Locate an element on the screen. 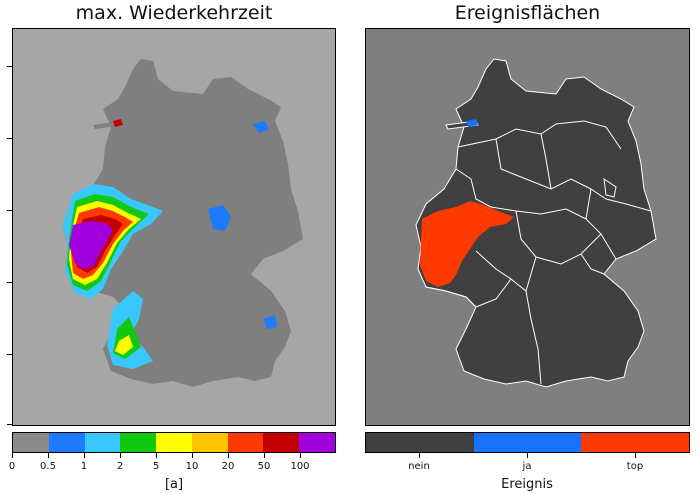  colorbar-tick-label: 50 is located at coordinates (264, 466).